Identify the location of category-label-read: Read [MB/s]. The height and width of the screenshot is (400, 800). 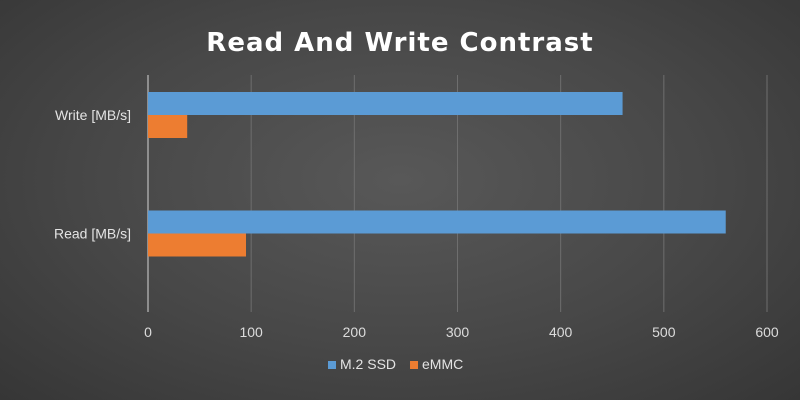
(92, 234).